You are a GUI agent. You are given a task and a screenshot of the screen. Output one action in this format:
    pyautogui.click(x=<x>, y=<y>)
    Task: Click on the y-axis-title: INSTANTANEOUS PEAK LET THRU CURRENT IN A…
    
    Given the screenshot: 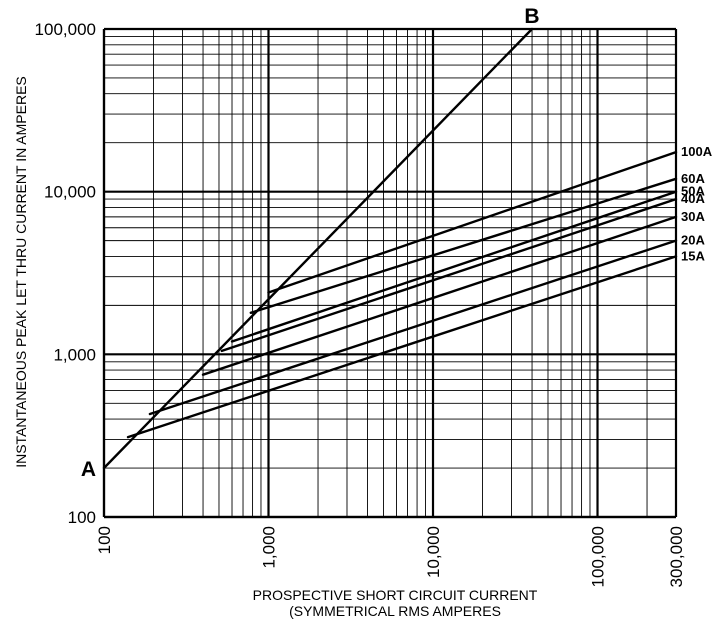 What is the action you would take?
    pyautogui.click(x=21, y=272)
    